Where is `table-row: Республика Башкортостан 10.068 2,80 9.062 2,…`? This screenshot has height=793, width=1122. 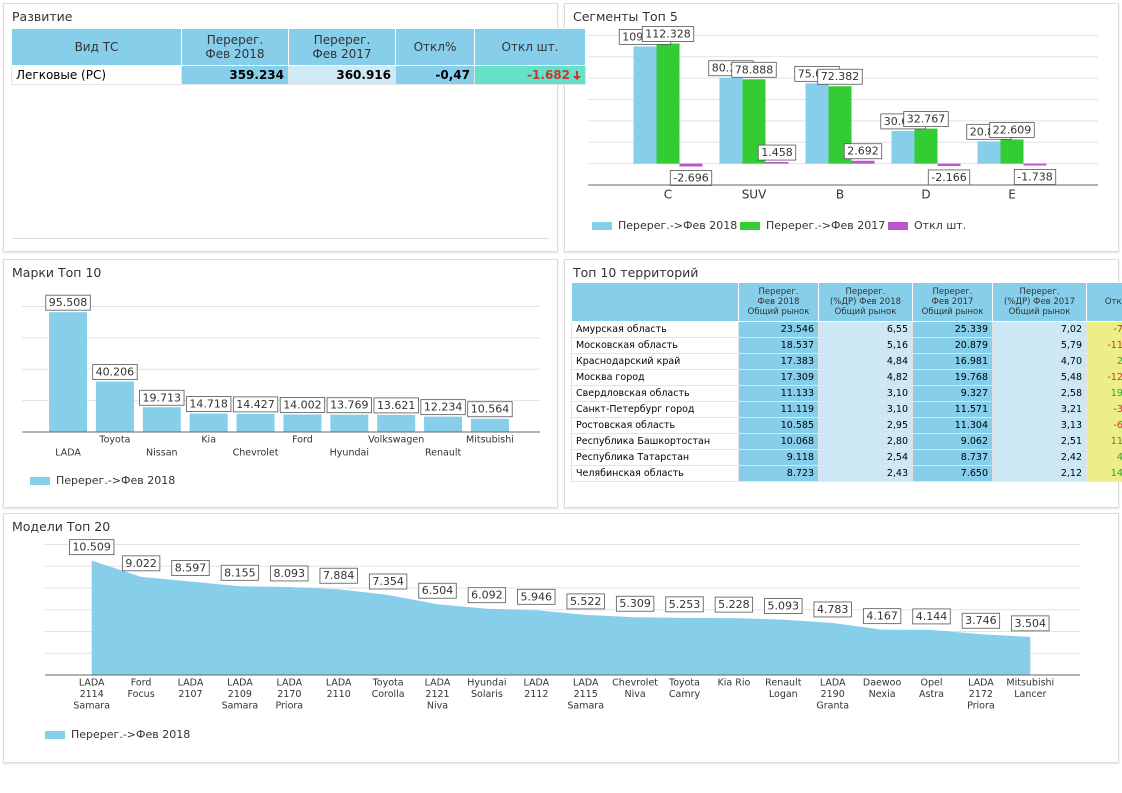 table-row: Республика Башкортостан 10.068 2,80 9.062 2,… is located at coordinates (846, 441).